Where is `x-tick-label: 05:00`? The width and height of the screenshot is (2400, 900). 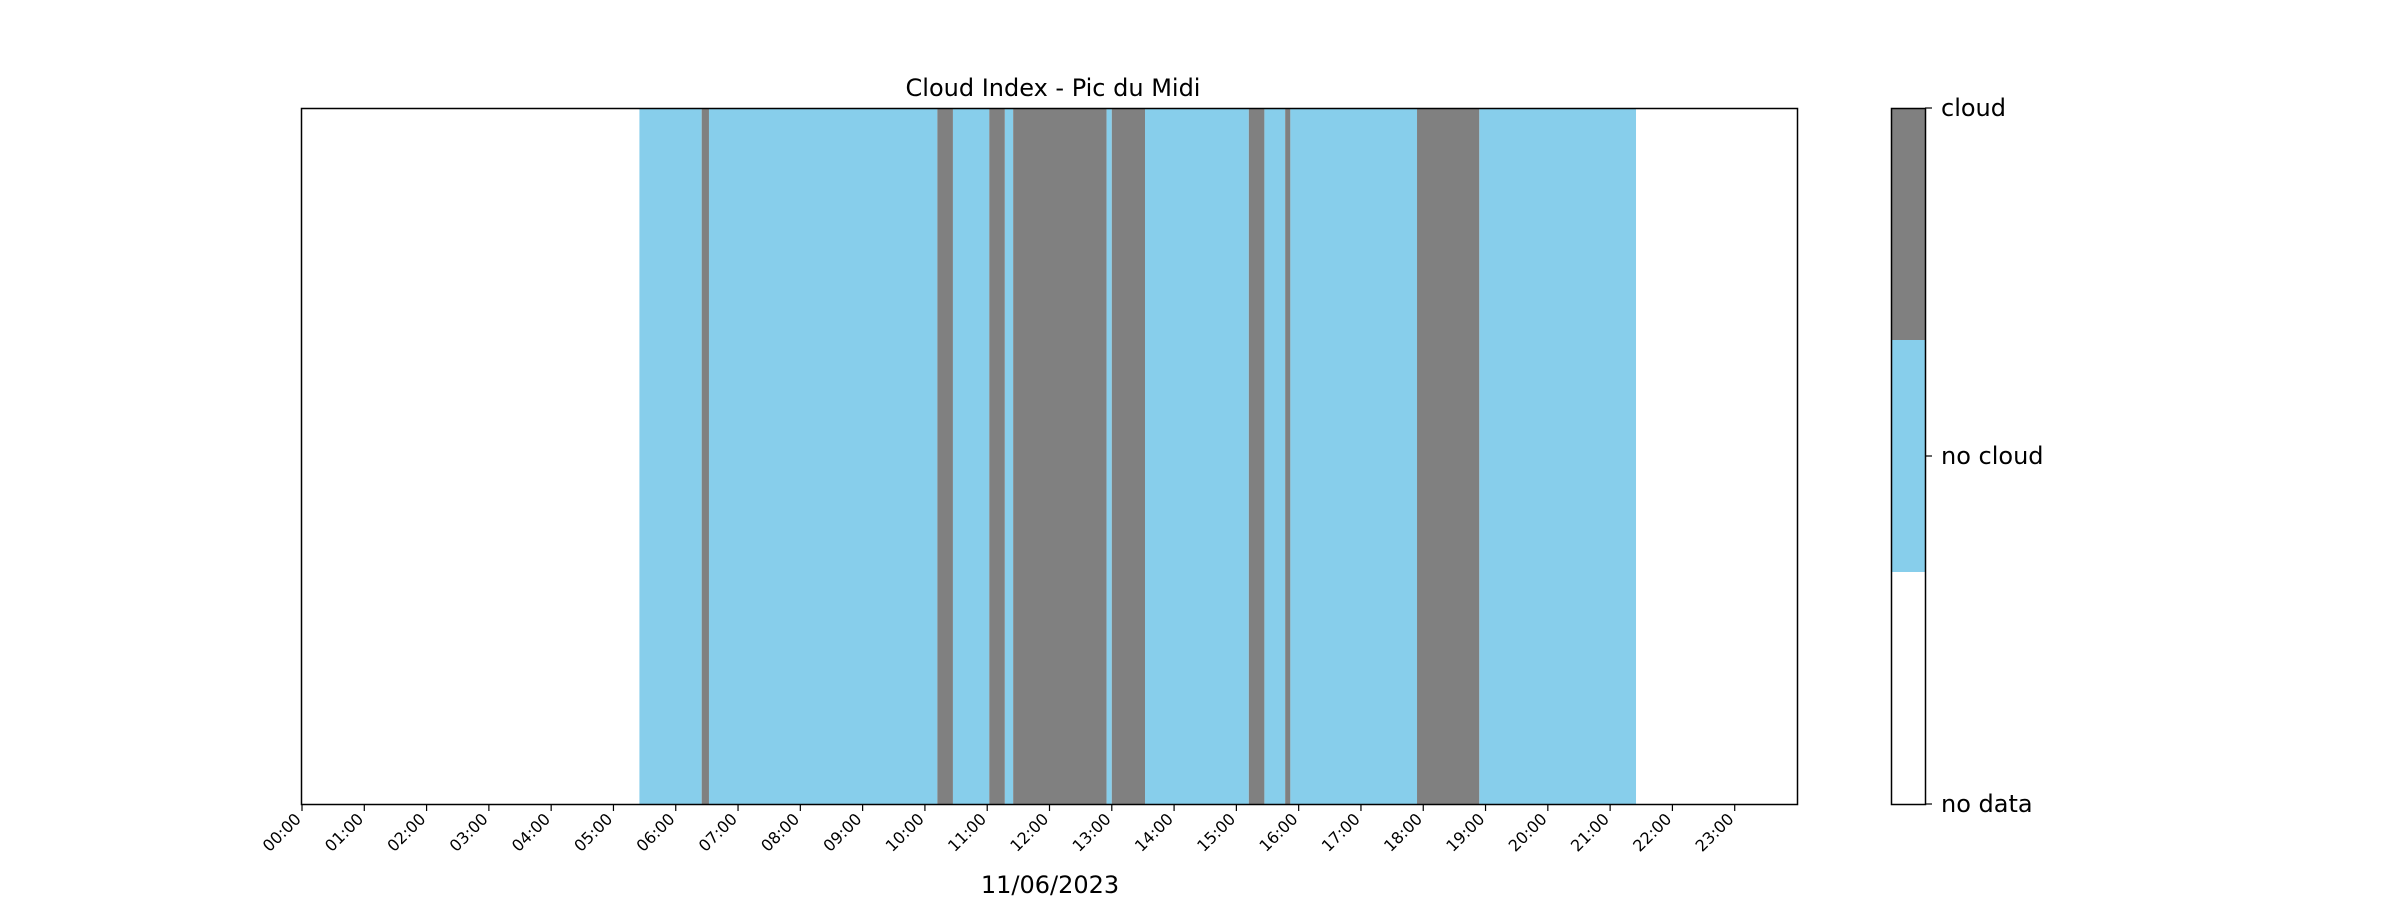 x-tick-label: 05:00 is located at coordinates (593, 832).